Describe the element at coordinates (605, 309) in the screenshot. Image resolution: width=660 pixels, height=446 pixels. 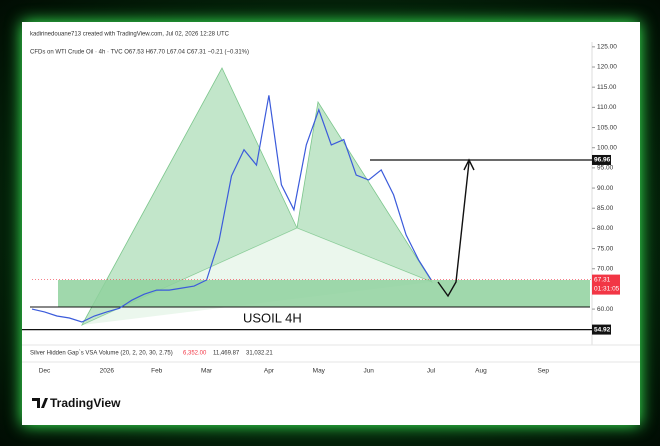
I see `y-tick-label: 60.00` at that location.